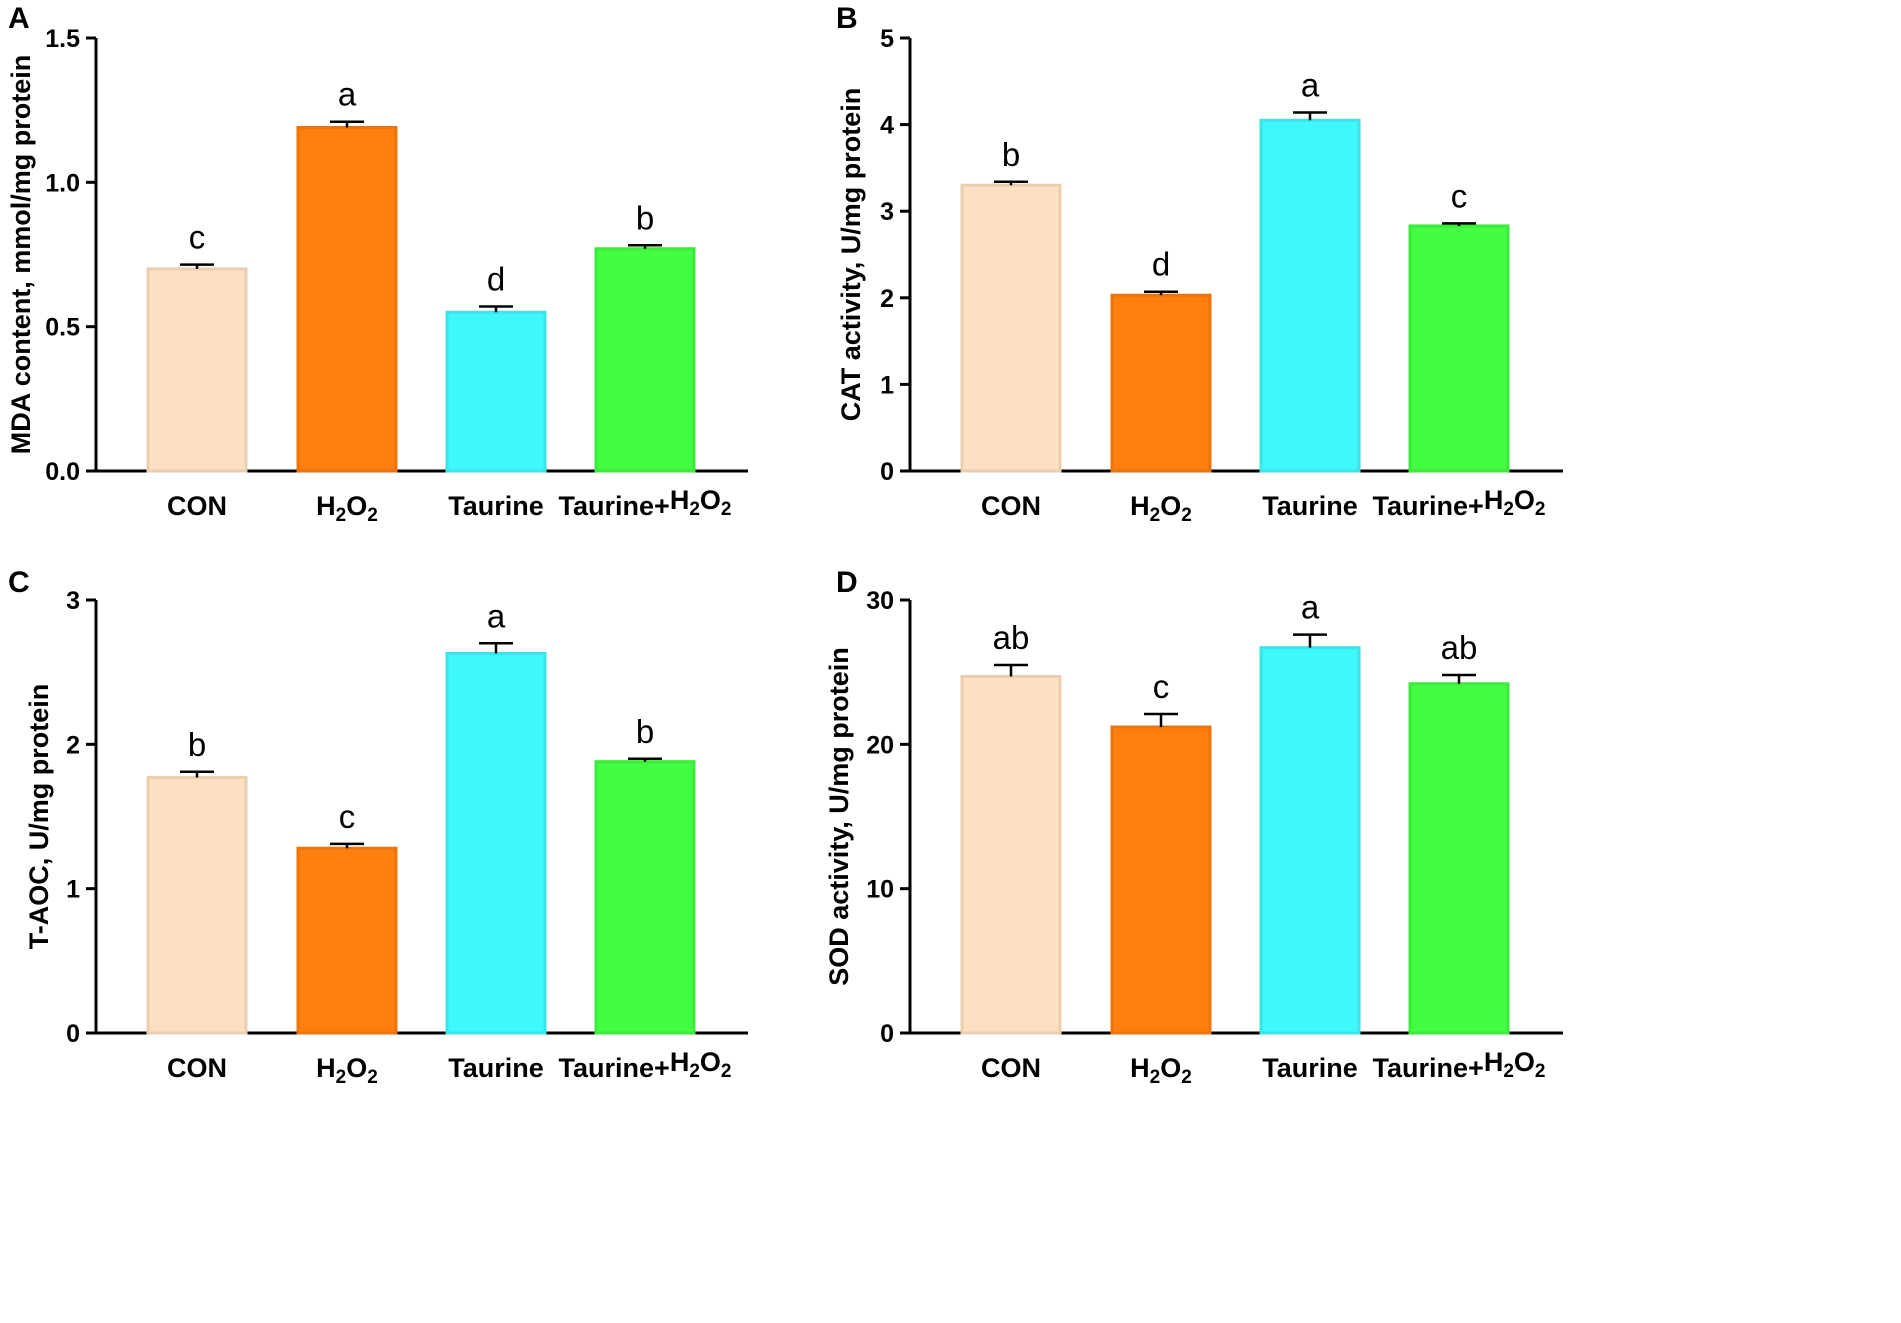  Describe the element at coordinates (851, 255) in the screenshot. I see `y-axis-title: CAT activity, U/mg protein` at that location.